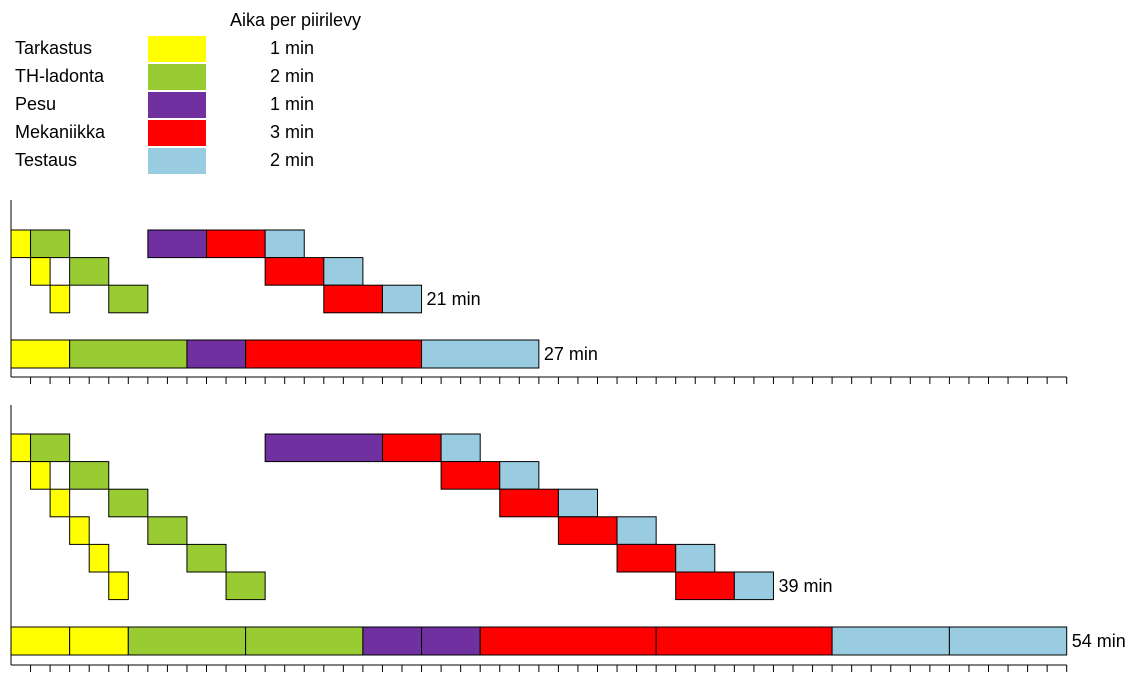 This screenshot has width=1142, height=673. Describe the element at coordinates (1099, 641) in the screenshot. I see `sequential-total-label: 54 min` at that location.